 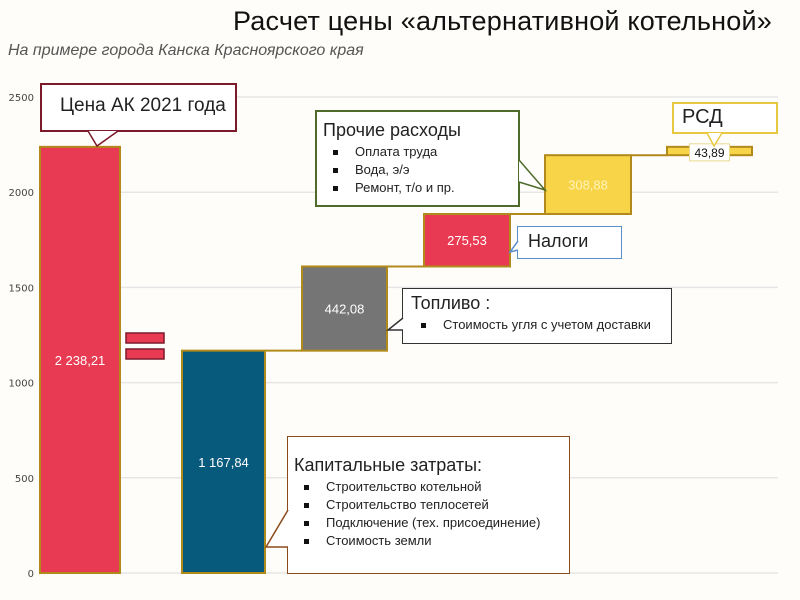 What do you see at coordinates (145, 338) in the screenshot?
I see `equals-sign-top` at bounding box center [145, 338].